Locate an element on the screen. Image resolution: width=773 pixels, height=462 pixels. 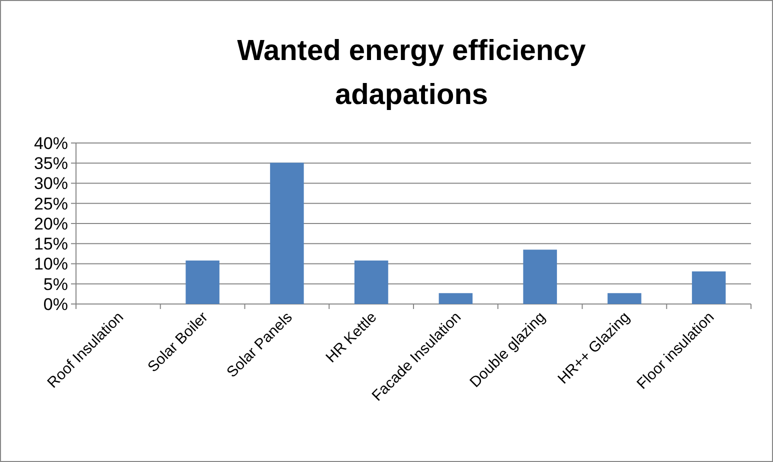
y-tick-label: 10% is located at coordinates (51, 264).